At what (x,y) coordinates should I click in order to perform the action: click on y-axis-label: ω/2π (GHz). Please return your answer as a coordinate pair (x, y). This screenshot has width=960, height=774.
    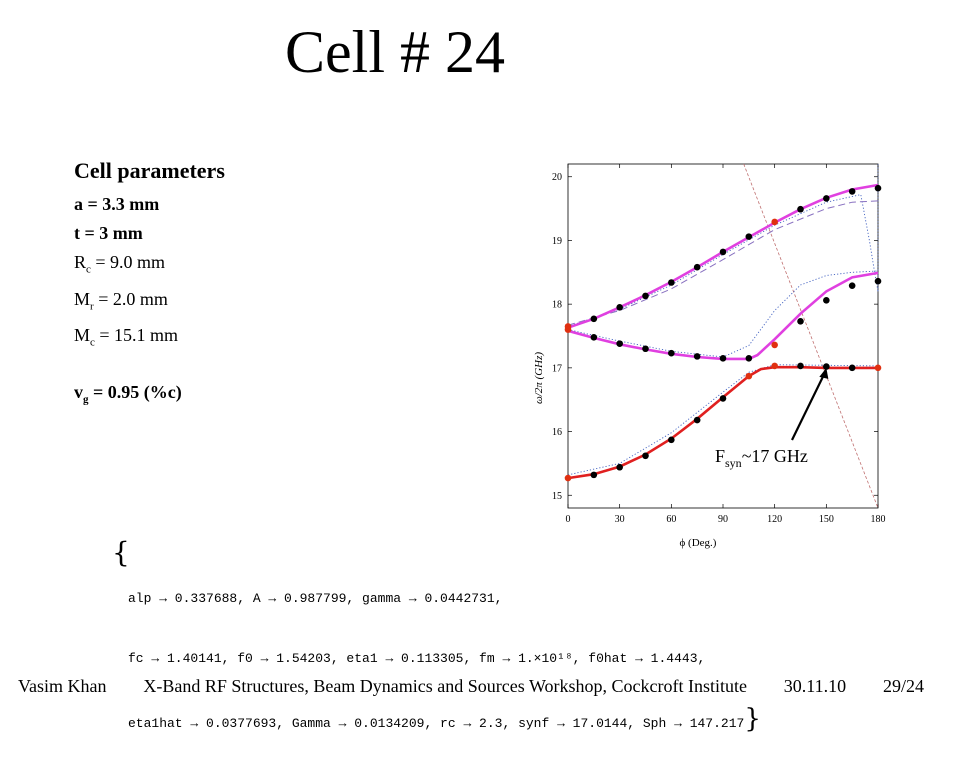
    Looking at the image, I should click on (539, 378).